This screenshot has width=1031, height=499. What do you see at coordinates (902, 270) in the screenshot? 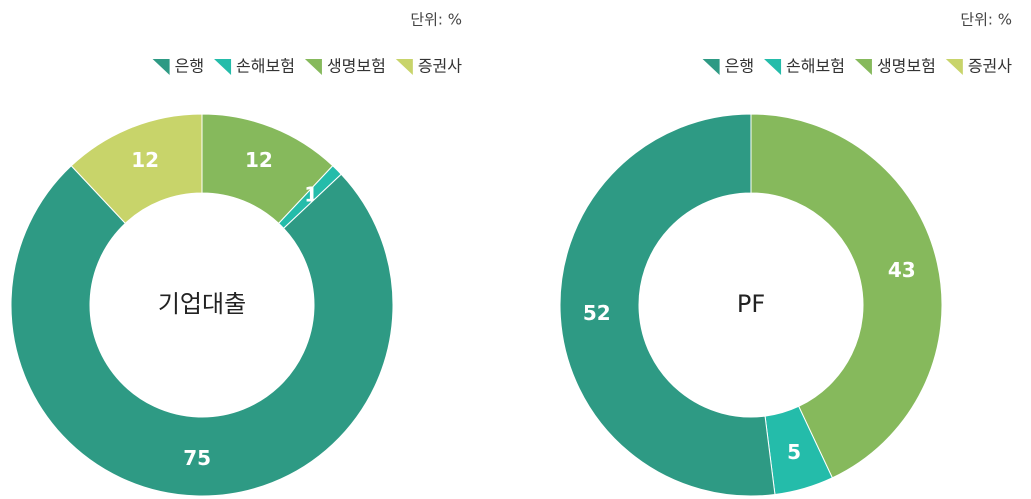
I see `value-label: 43` at bounding box center [902, 270].